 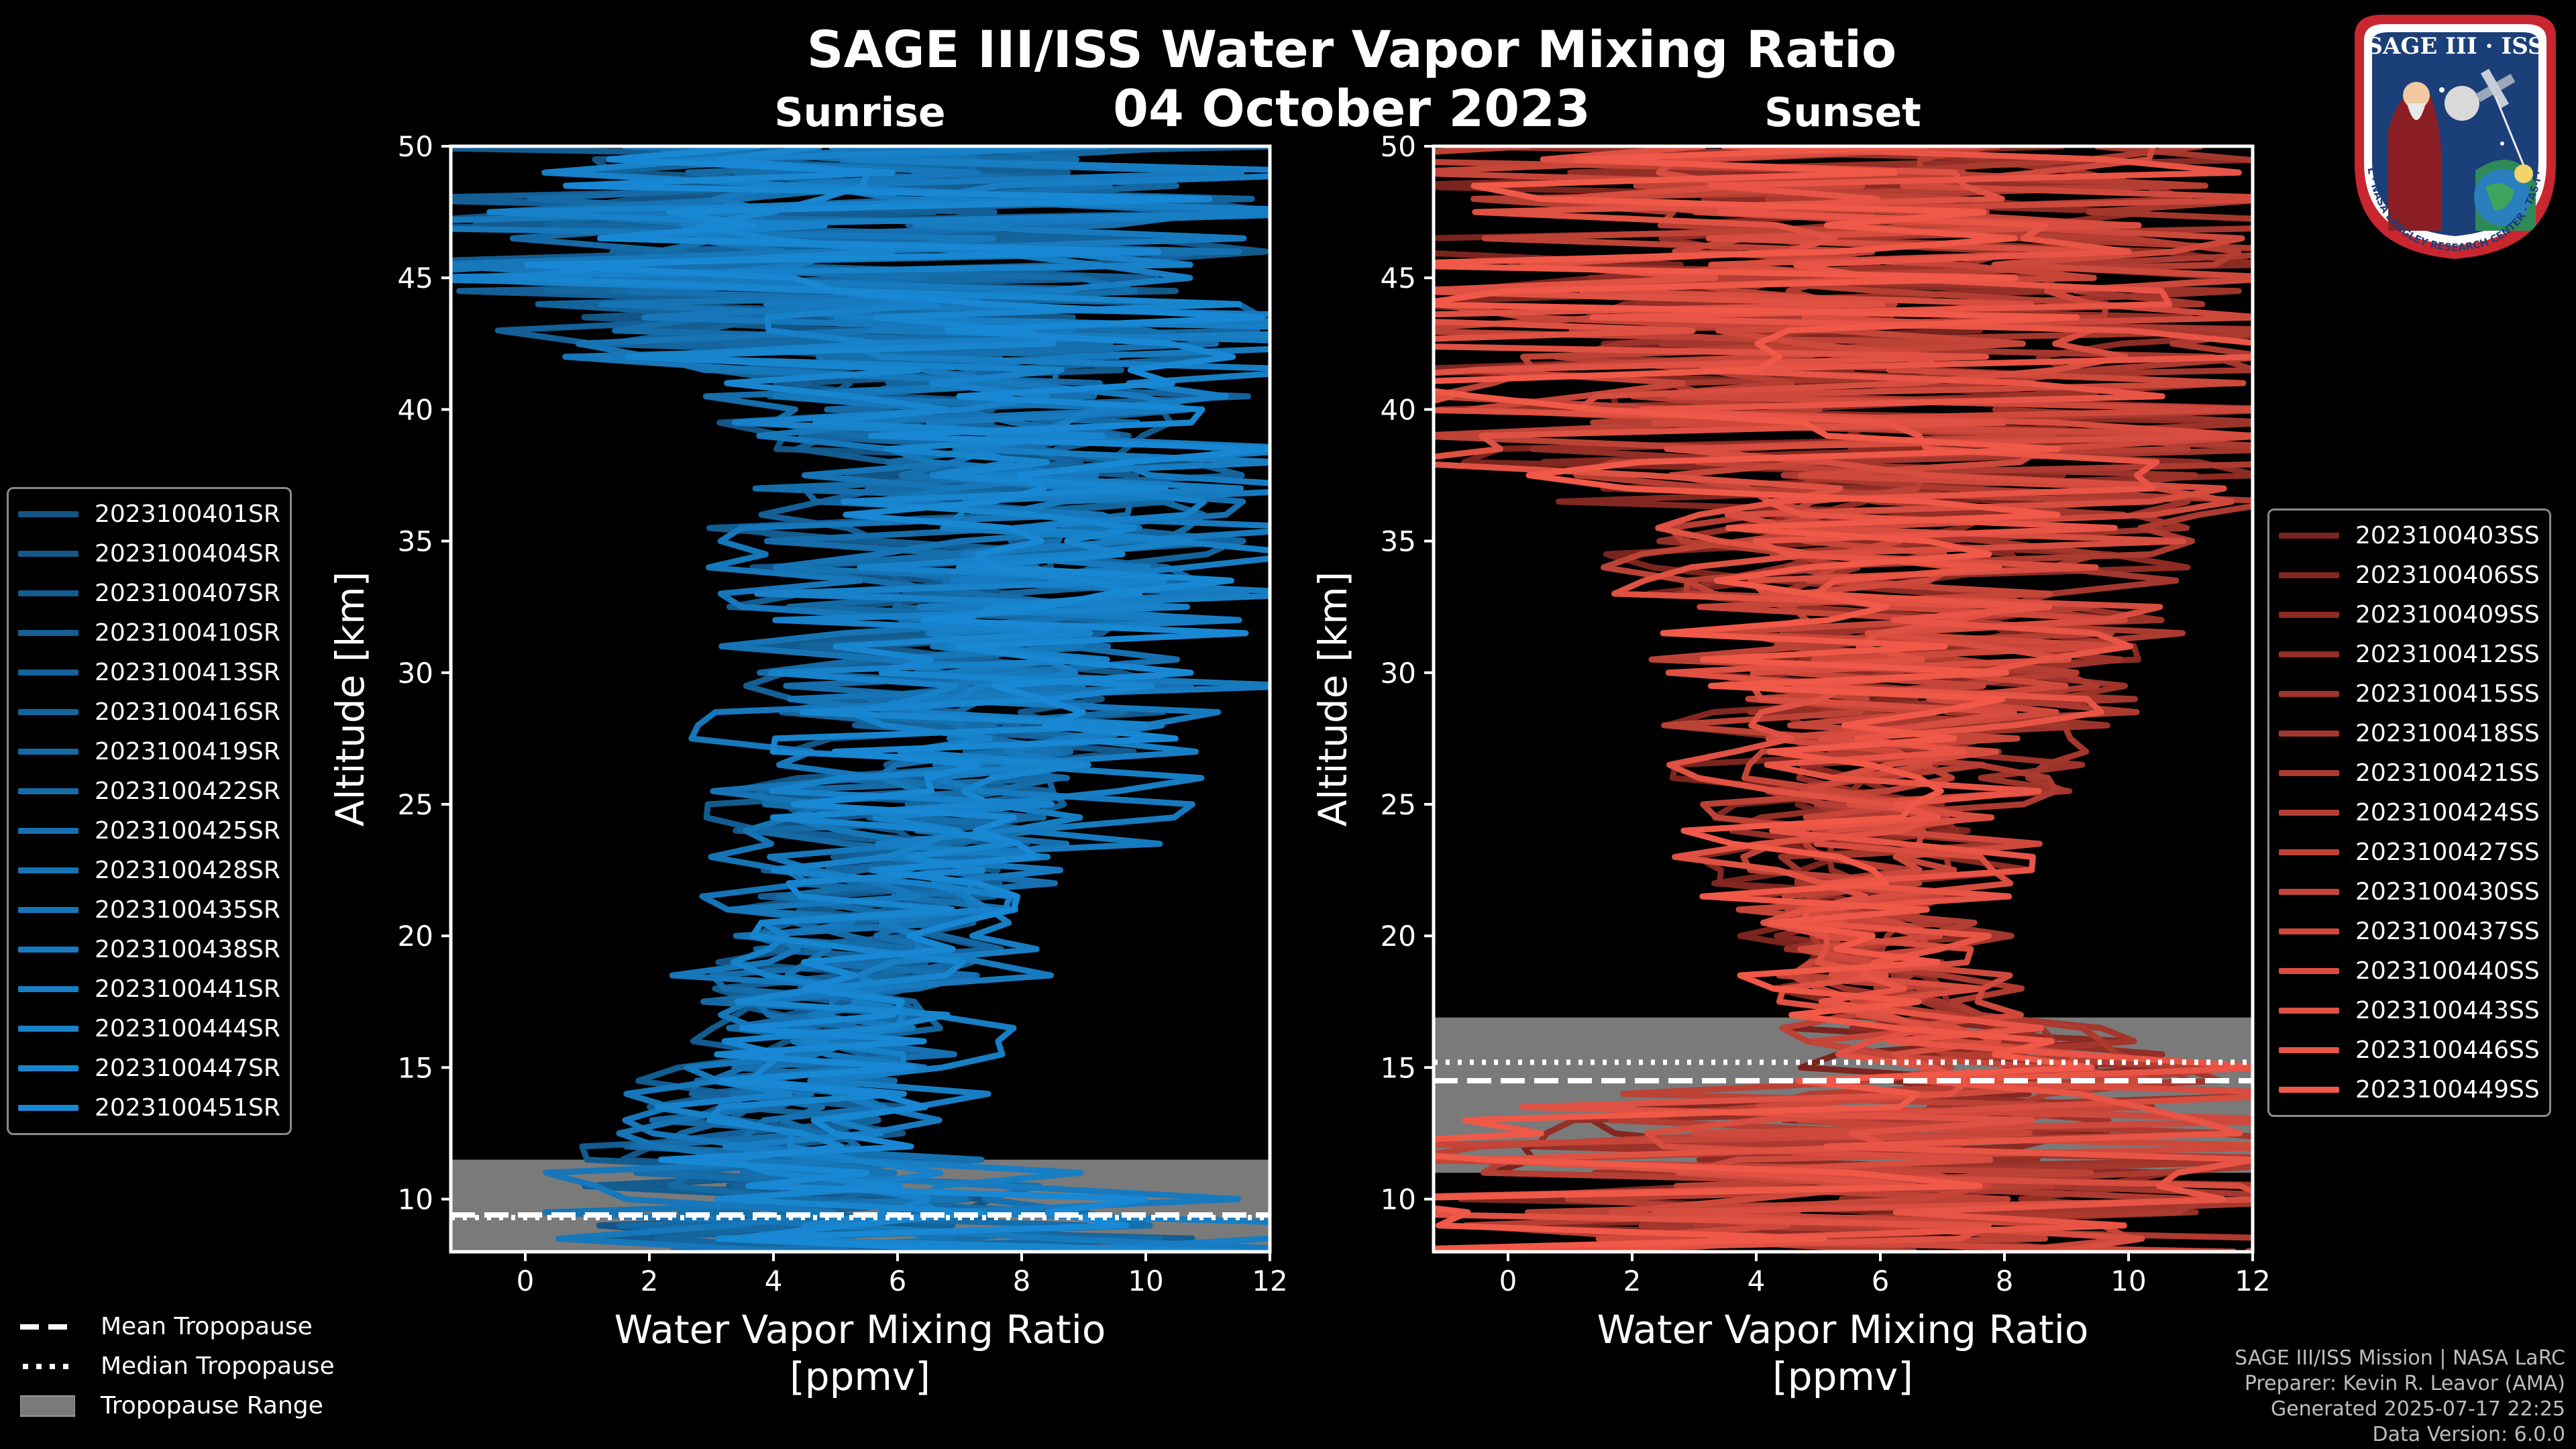 I want to click on legend-item: 2023100407SR, so click(x=149, y=593).